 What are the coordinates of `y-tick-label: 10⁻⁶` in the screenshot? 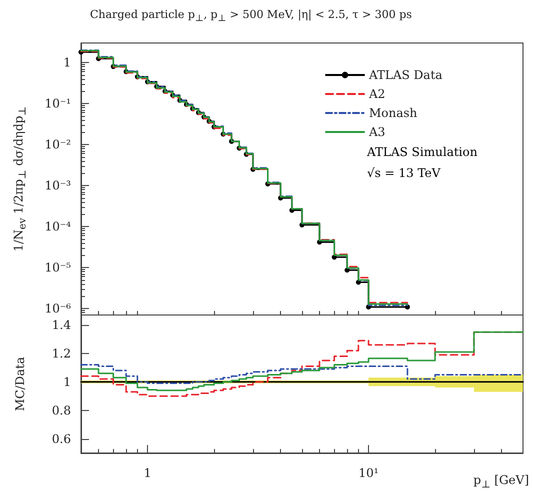 It's located at (58, 309).